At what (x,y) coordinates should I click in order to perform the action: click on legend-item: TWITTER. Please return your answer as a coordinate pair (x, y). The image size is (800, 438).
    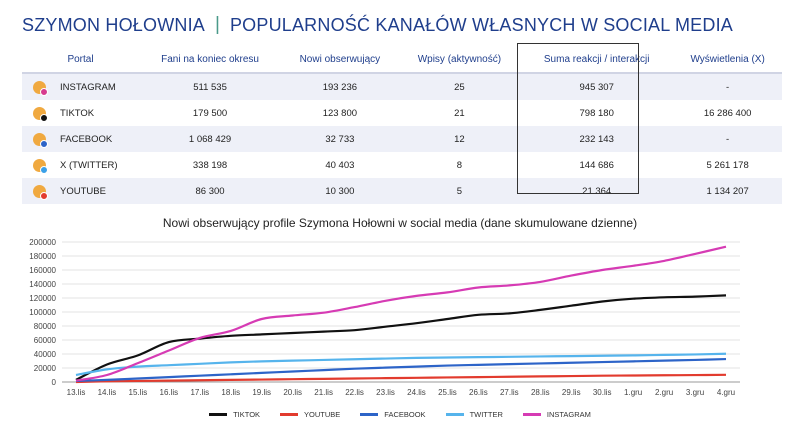
    Looking at the image, I should click on (474, 414).